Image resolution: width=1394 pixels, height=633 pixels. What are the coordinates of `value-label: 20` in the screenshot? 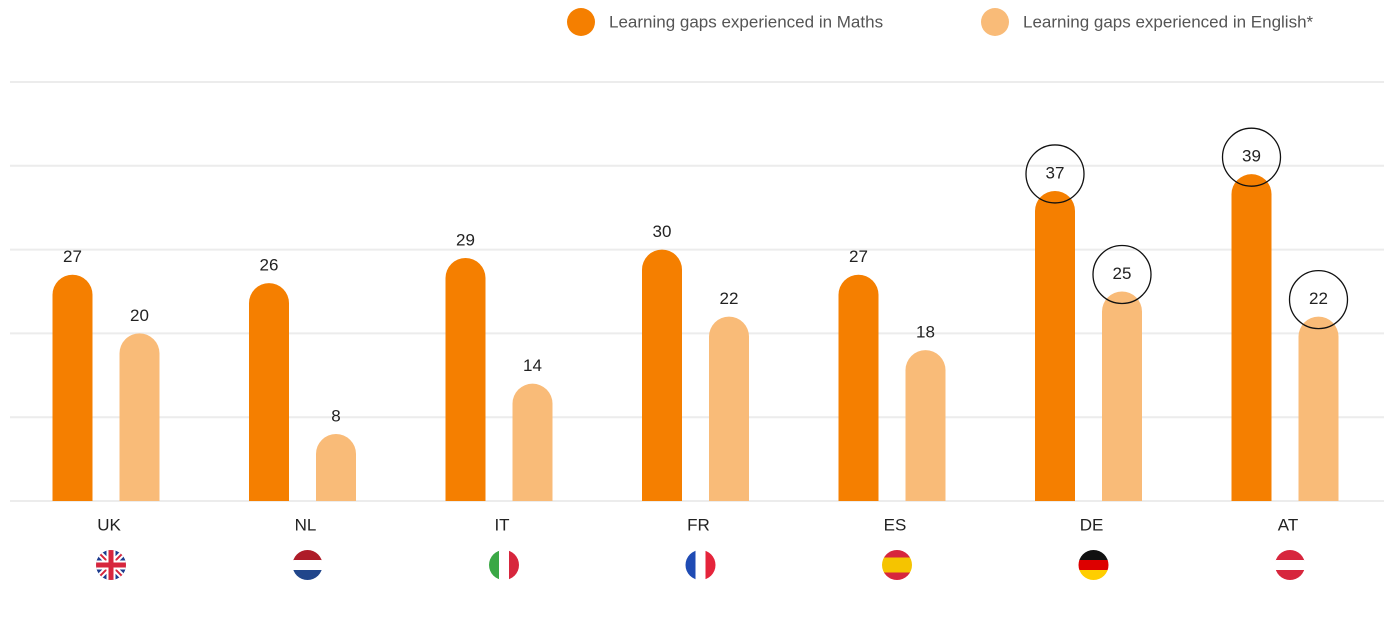 It's located at (139, 315).